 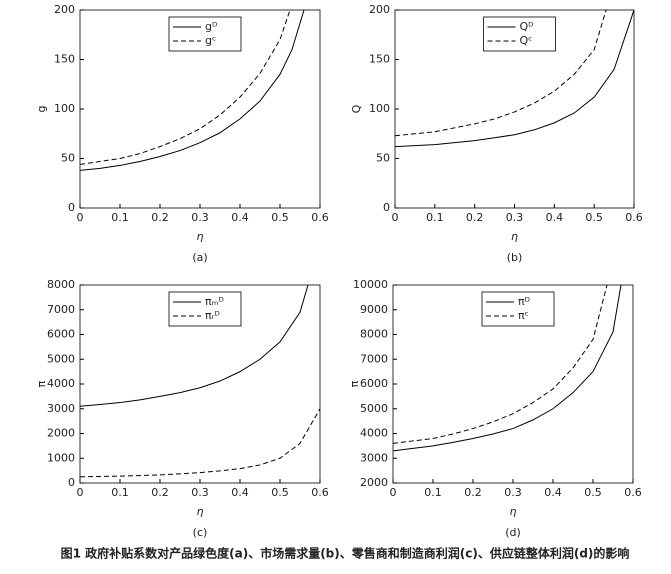 What do you see at coordinates (524, 301) in the screenshot?
I see `legend-label: πᴰ` at bounding box center [524, 301].